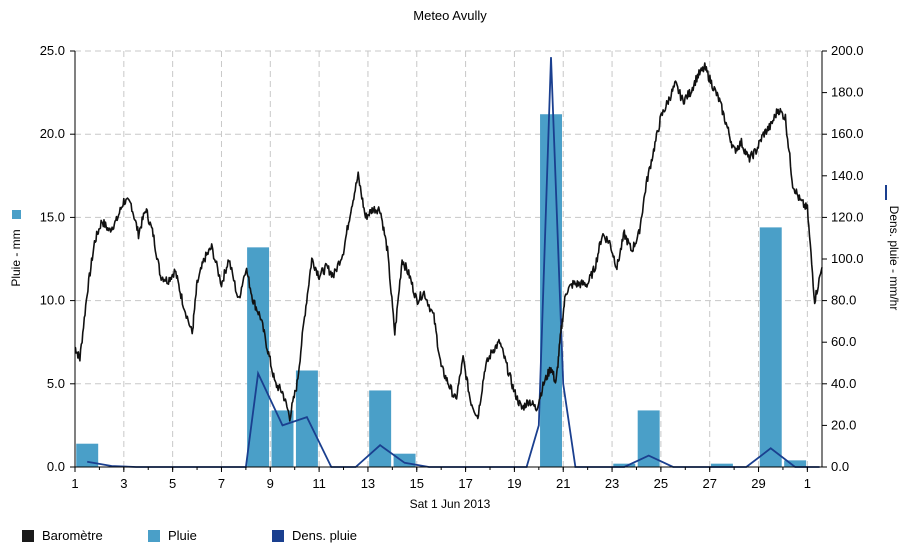  I want to click on x-axis-label: Sat 1 Jun 2013, so click(450, 504).